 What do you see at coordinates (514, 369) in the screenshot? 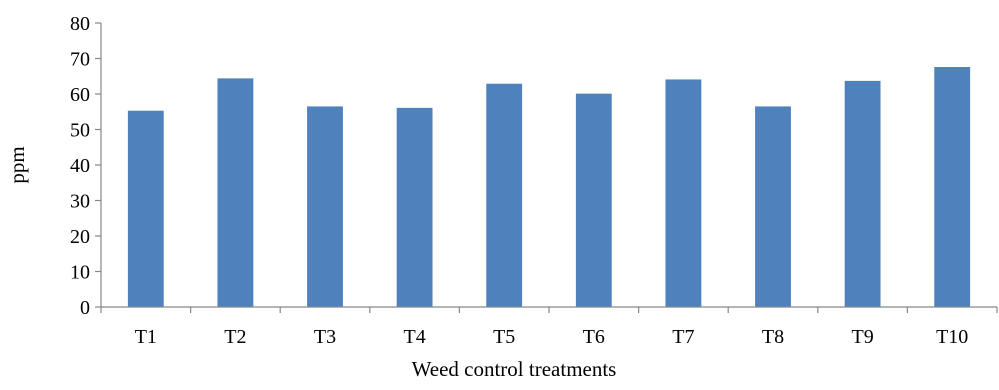
I see `x-axis-title: Weed control treatments` at bounding box center [514, 369].